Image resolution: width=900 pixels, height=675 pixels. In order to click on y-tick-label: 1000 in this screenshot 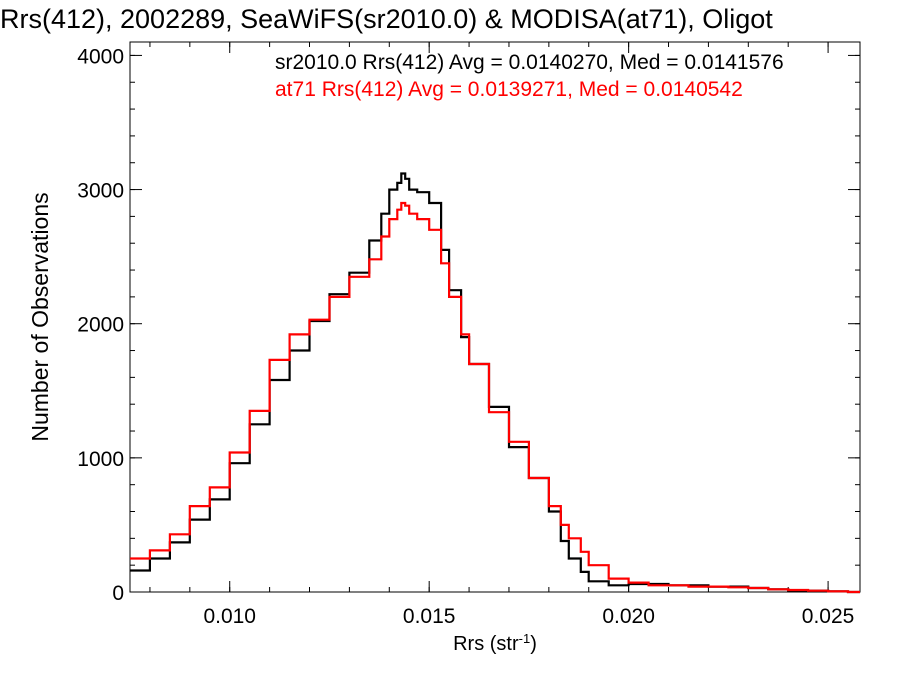, I will do `click(100, 459)`.